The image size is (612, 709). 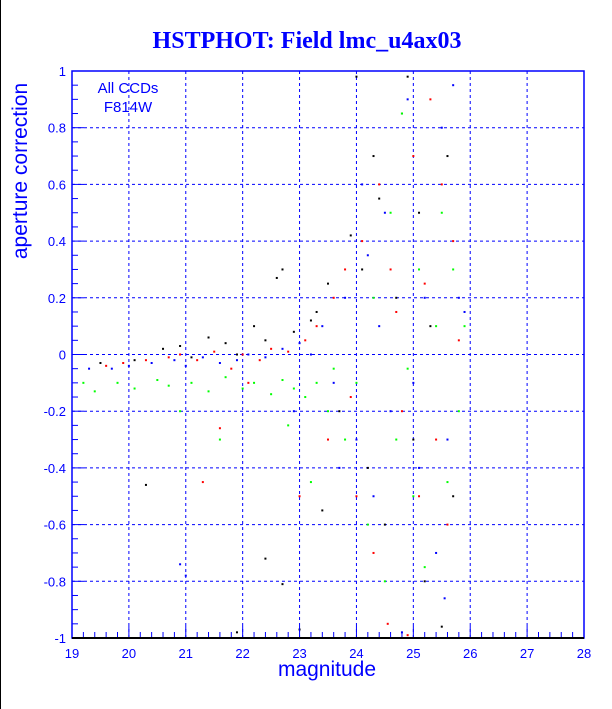 What do you see at coordinates (299, 653) in the screenshot?
I see `x-tick-label: 23` at bounding box center [299, 653].